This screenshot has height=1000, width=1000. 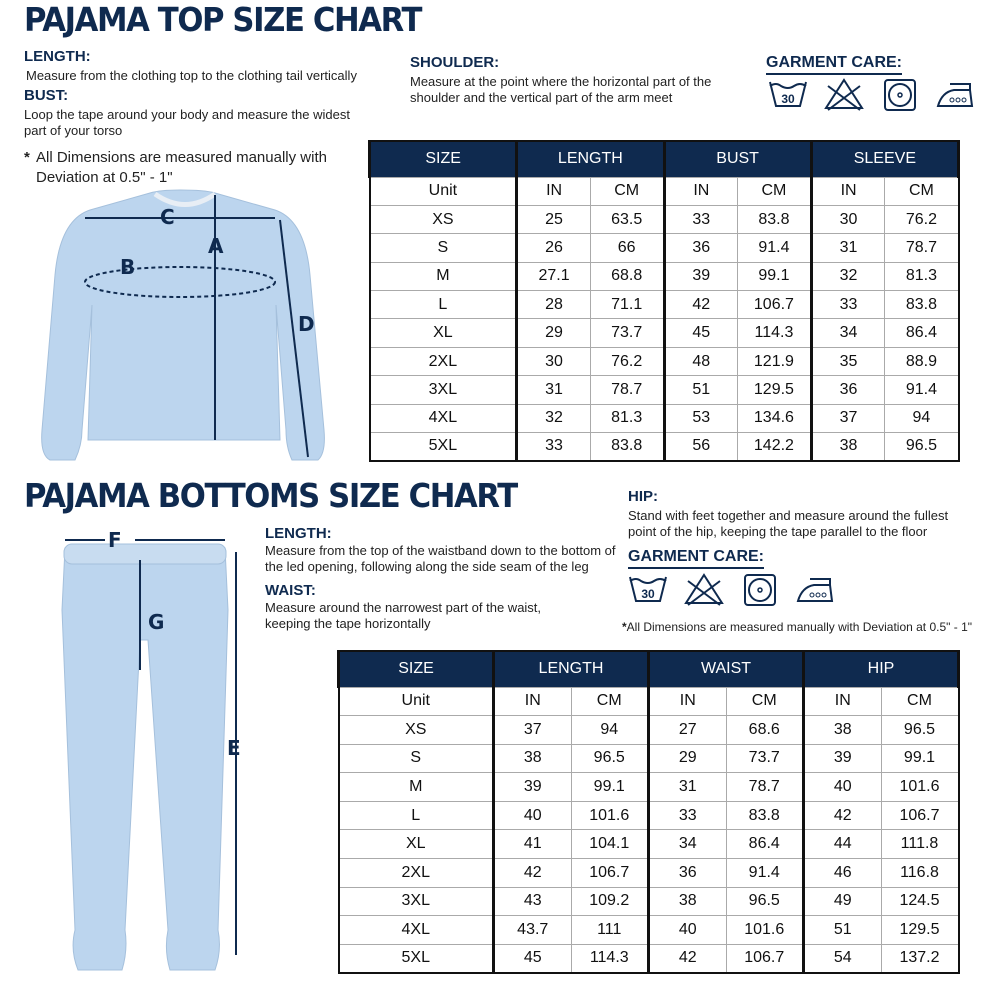 I want to click on value-cell: 116.8, so click(x=919, y=873).